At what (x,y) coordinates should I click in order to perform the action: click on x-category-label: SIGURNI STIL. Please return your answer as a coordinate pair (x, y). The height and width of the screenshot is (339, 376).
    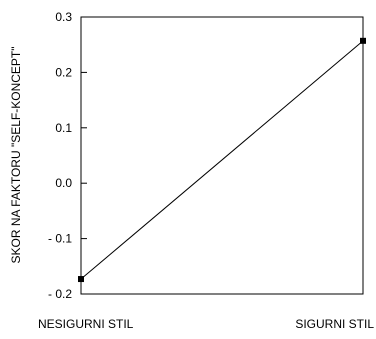
    Looking at the image, I should click on (334, 324).